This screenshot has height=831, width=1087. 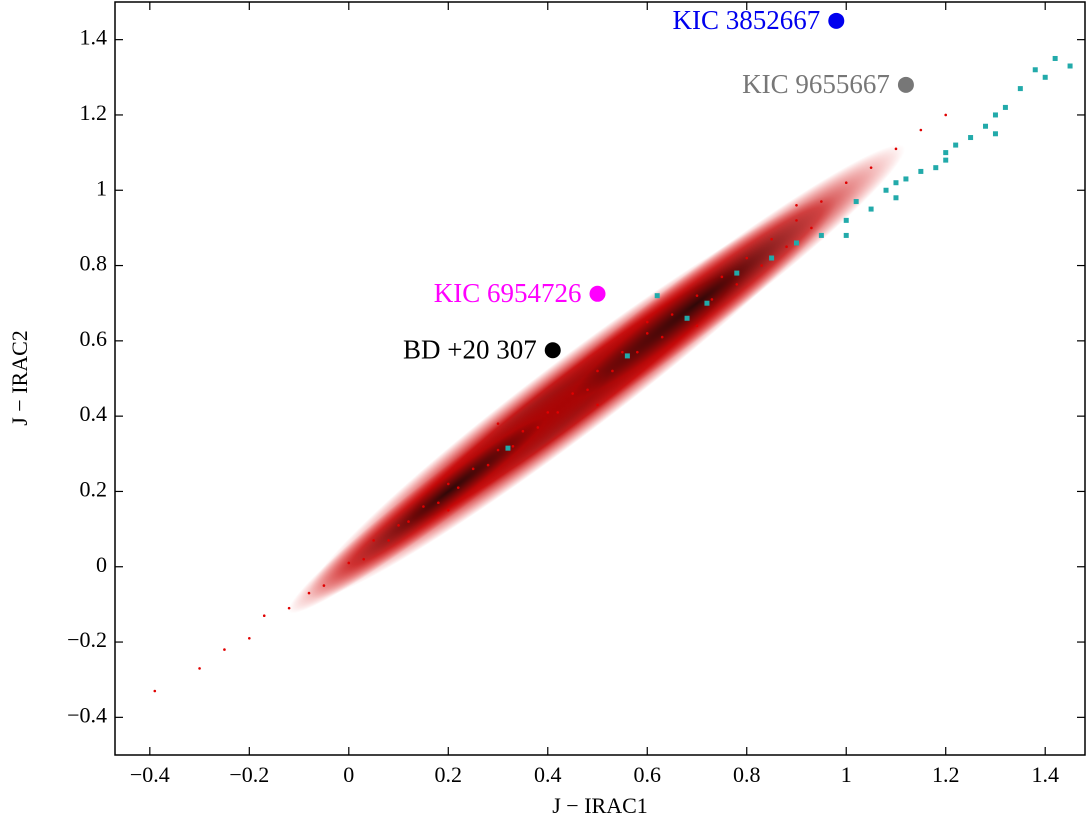 I want to click on y-tick-label: 0.4, so click(x=94, y=413).